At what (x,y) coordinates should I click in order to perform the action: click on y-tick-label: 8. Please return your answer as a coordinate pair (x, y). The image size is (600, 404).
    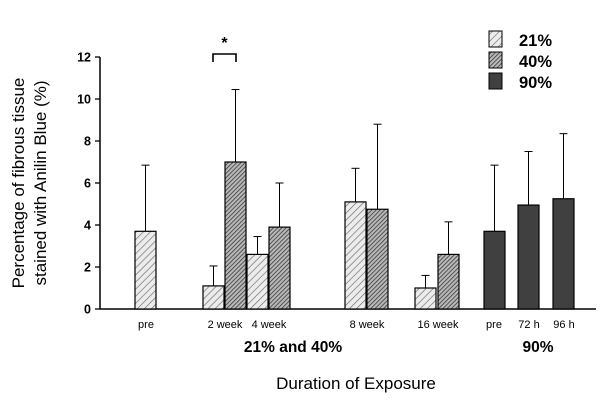
    Looking at the image, I should click on (87, 142).